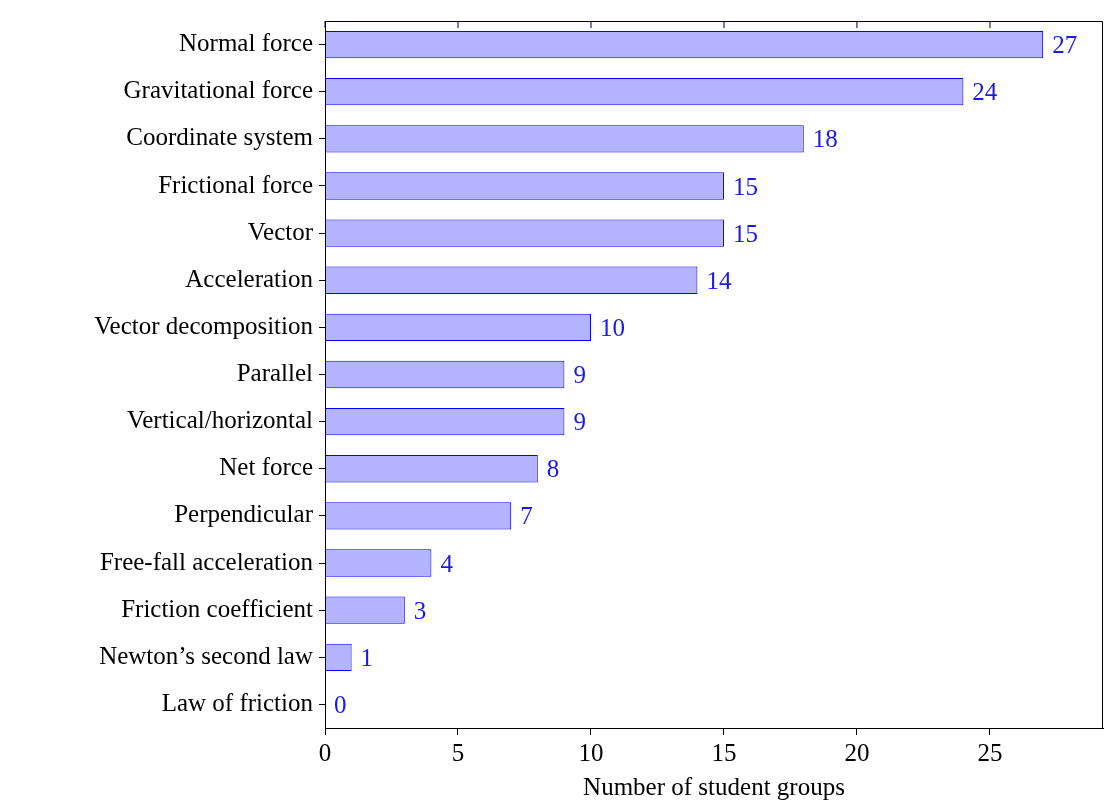 This screenshot has width=1104, height=807. What do you see at coordinates (990, 752) in the screenshot?
I see `x-tick-label: 25` at bounding box center [990, 752].